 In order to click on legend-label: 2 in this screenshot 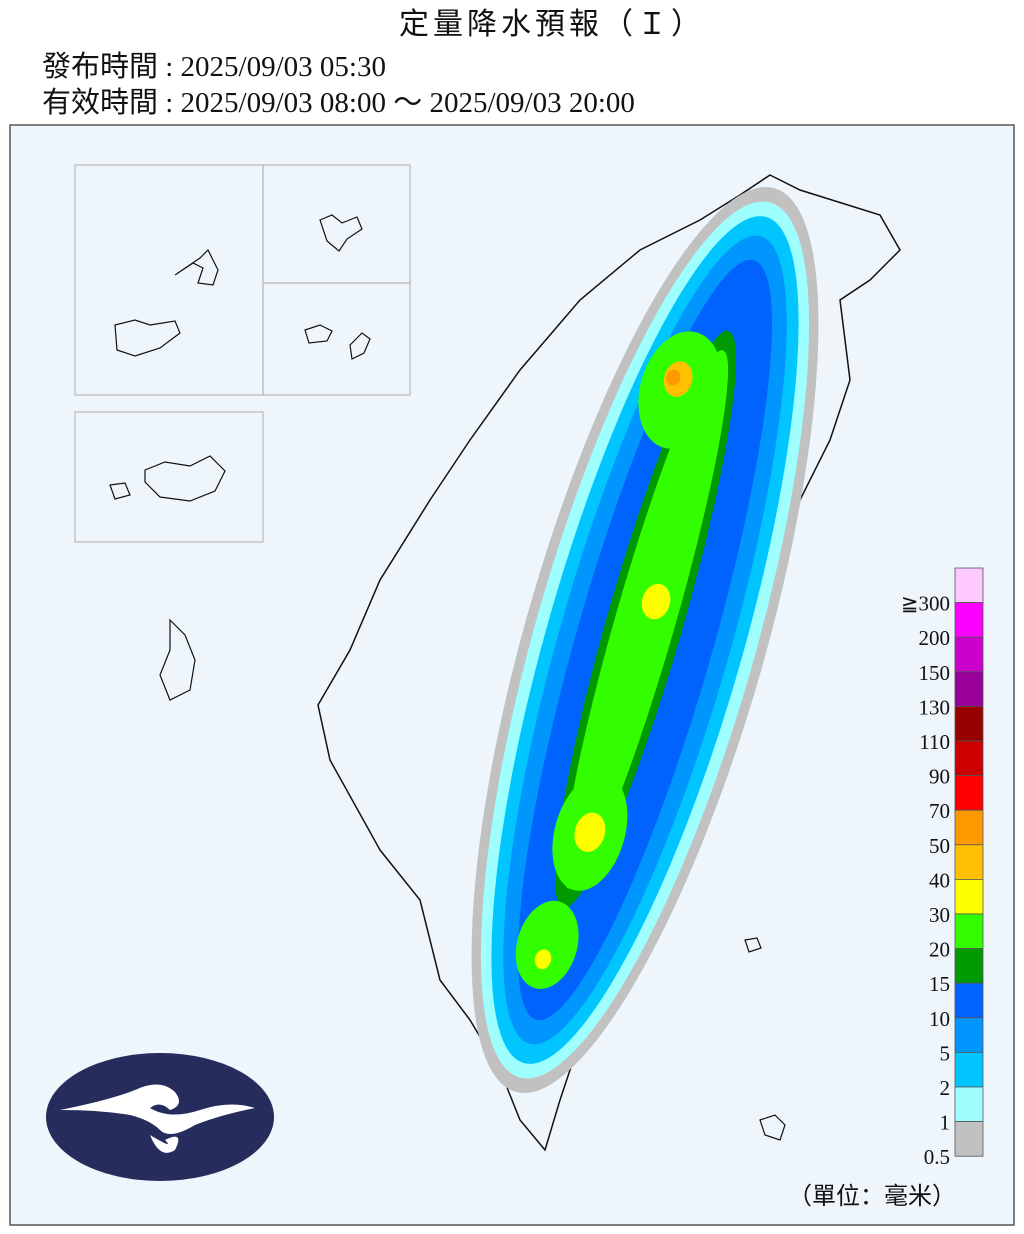, I will do `click(945, 1088)`.